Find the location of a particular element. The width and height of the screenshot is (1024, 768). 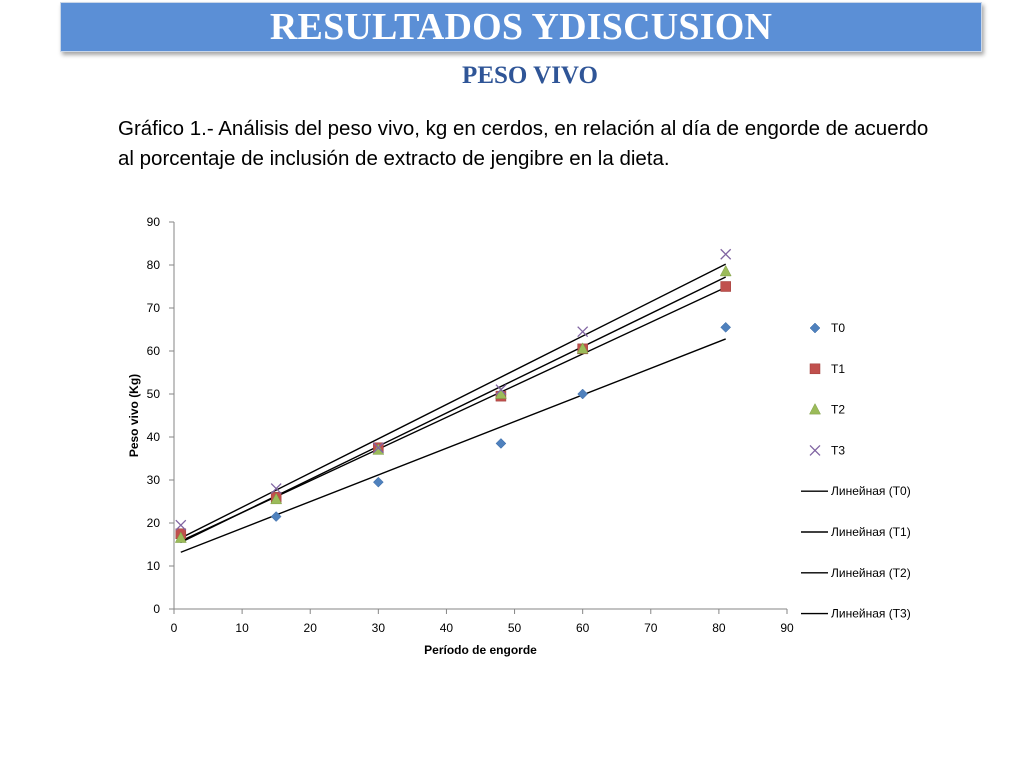

y-tick-label: 60 is located at coordinates (154, 351).